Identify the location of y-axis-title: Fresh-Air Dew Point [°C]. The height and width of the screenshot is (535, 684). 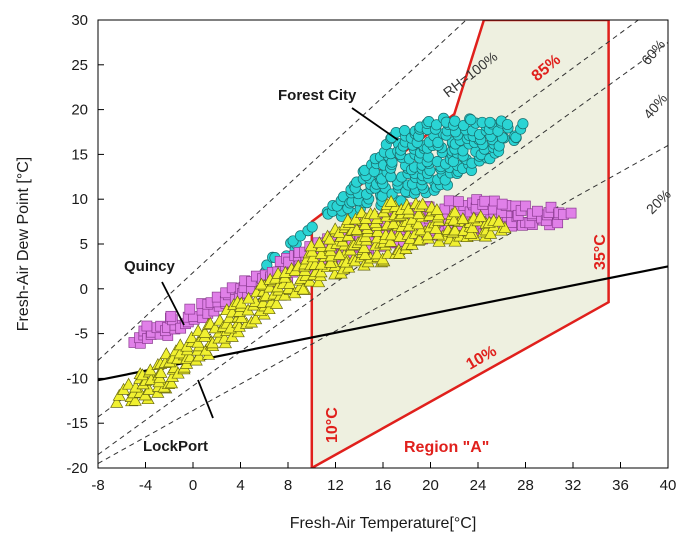
(23, 244).